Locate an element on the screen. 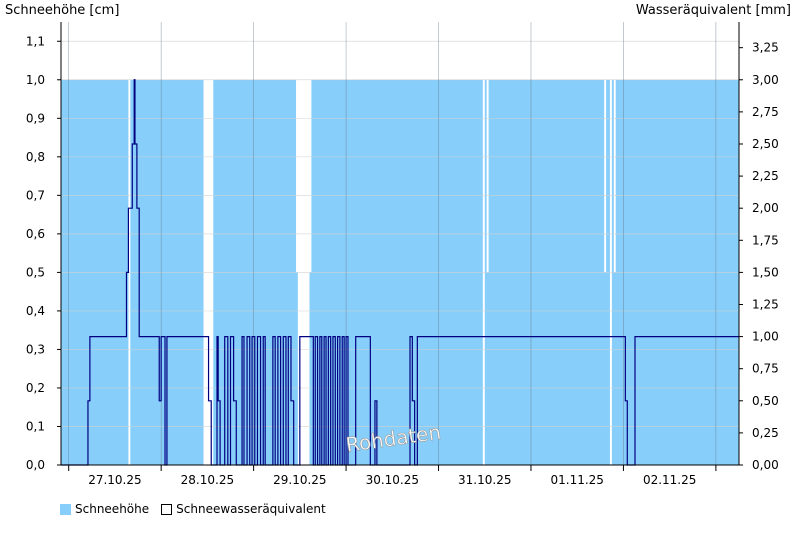 This screenshot has width=800, height=550. left-tick-label: 0,4 is located at coordinates (35, 311).